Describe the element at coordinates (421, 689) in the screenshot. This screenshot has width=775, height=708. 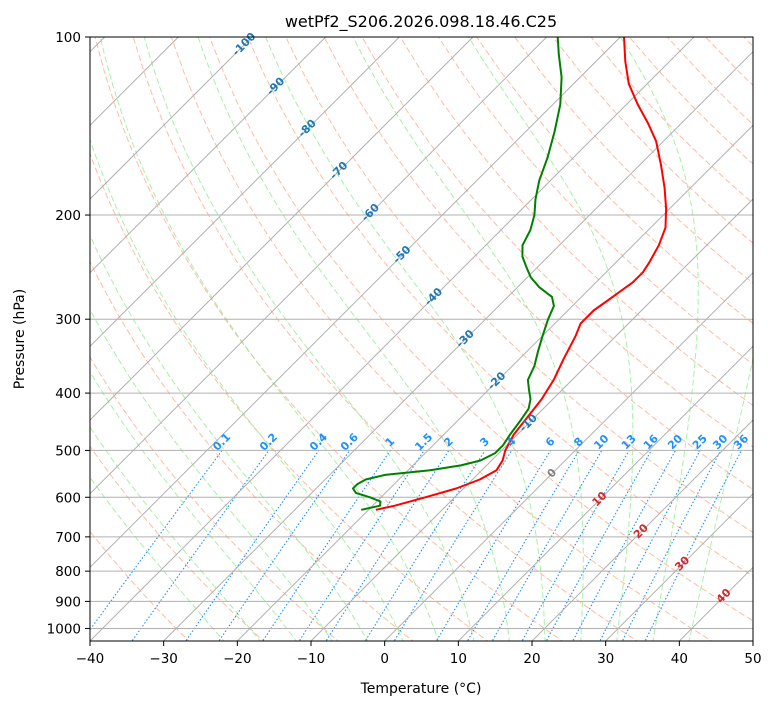
I see `x-axis-title: Temperature (°C)` at that location.